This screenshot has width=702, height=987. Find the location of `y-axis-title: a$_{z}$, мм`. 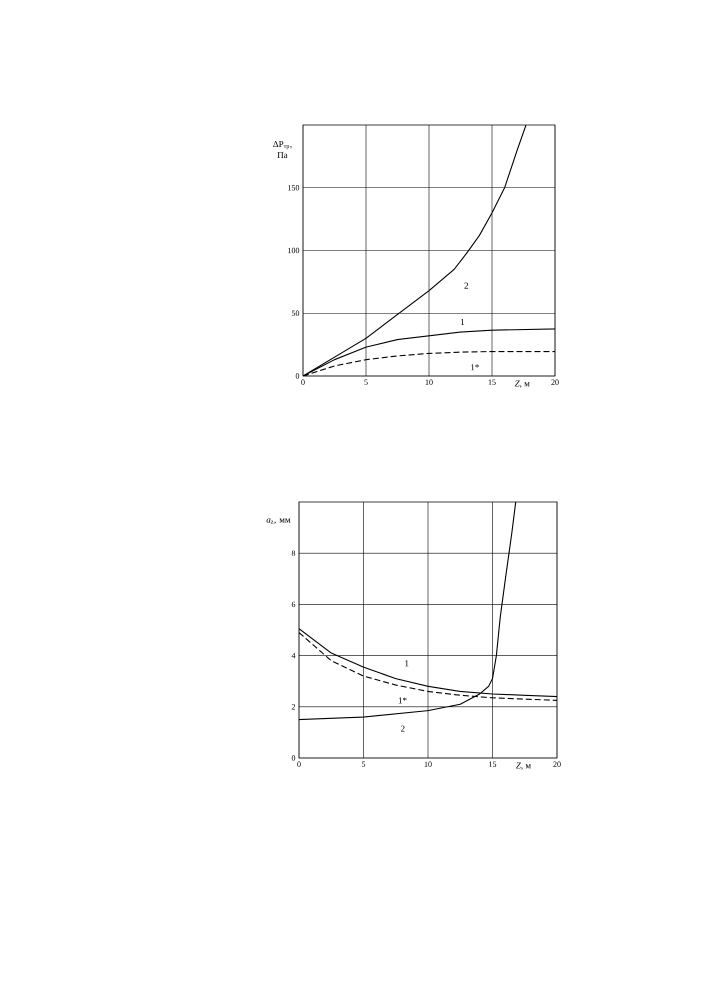

y-axis-title: a$_{z}$, мм is located at coordinates (278, 521).